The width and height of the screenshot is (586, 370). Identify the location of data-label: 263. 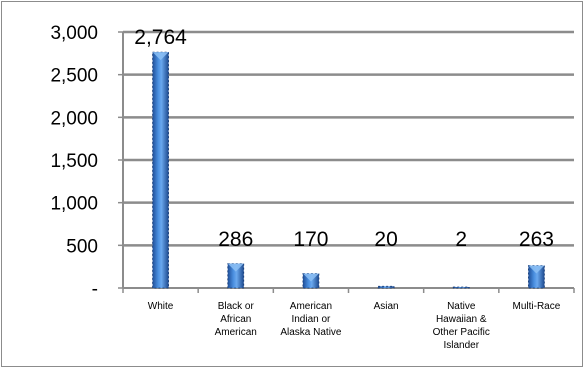
(536, 239).